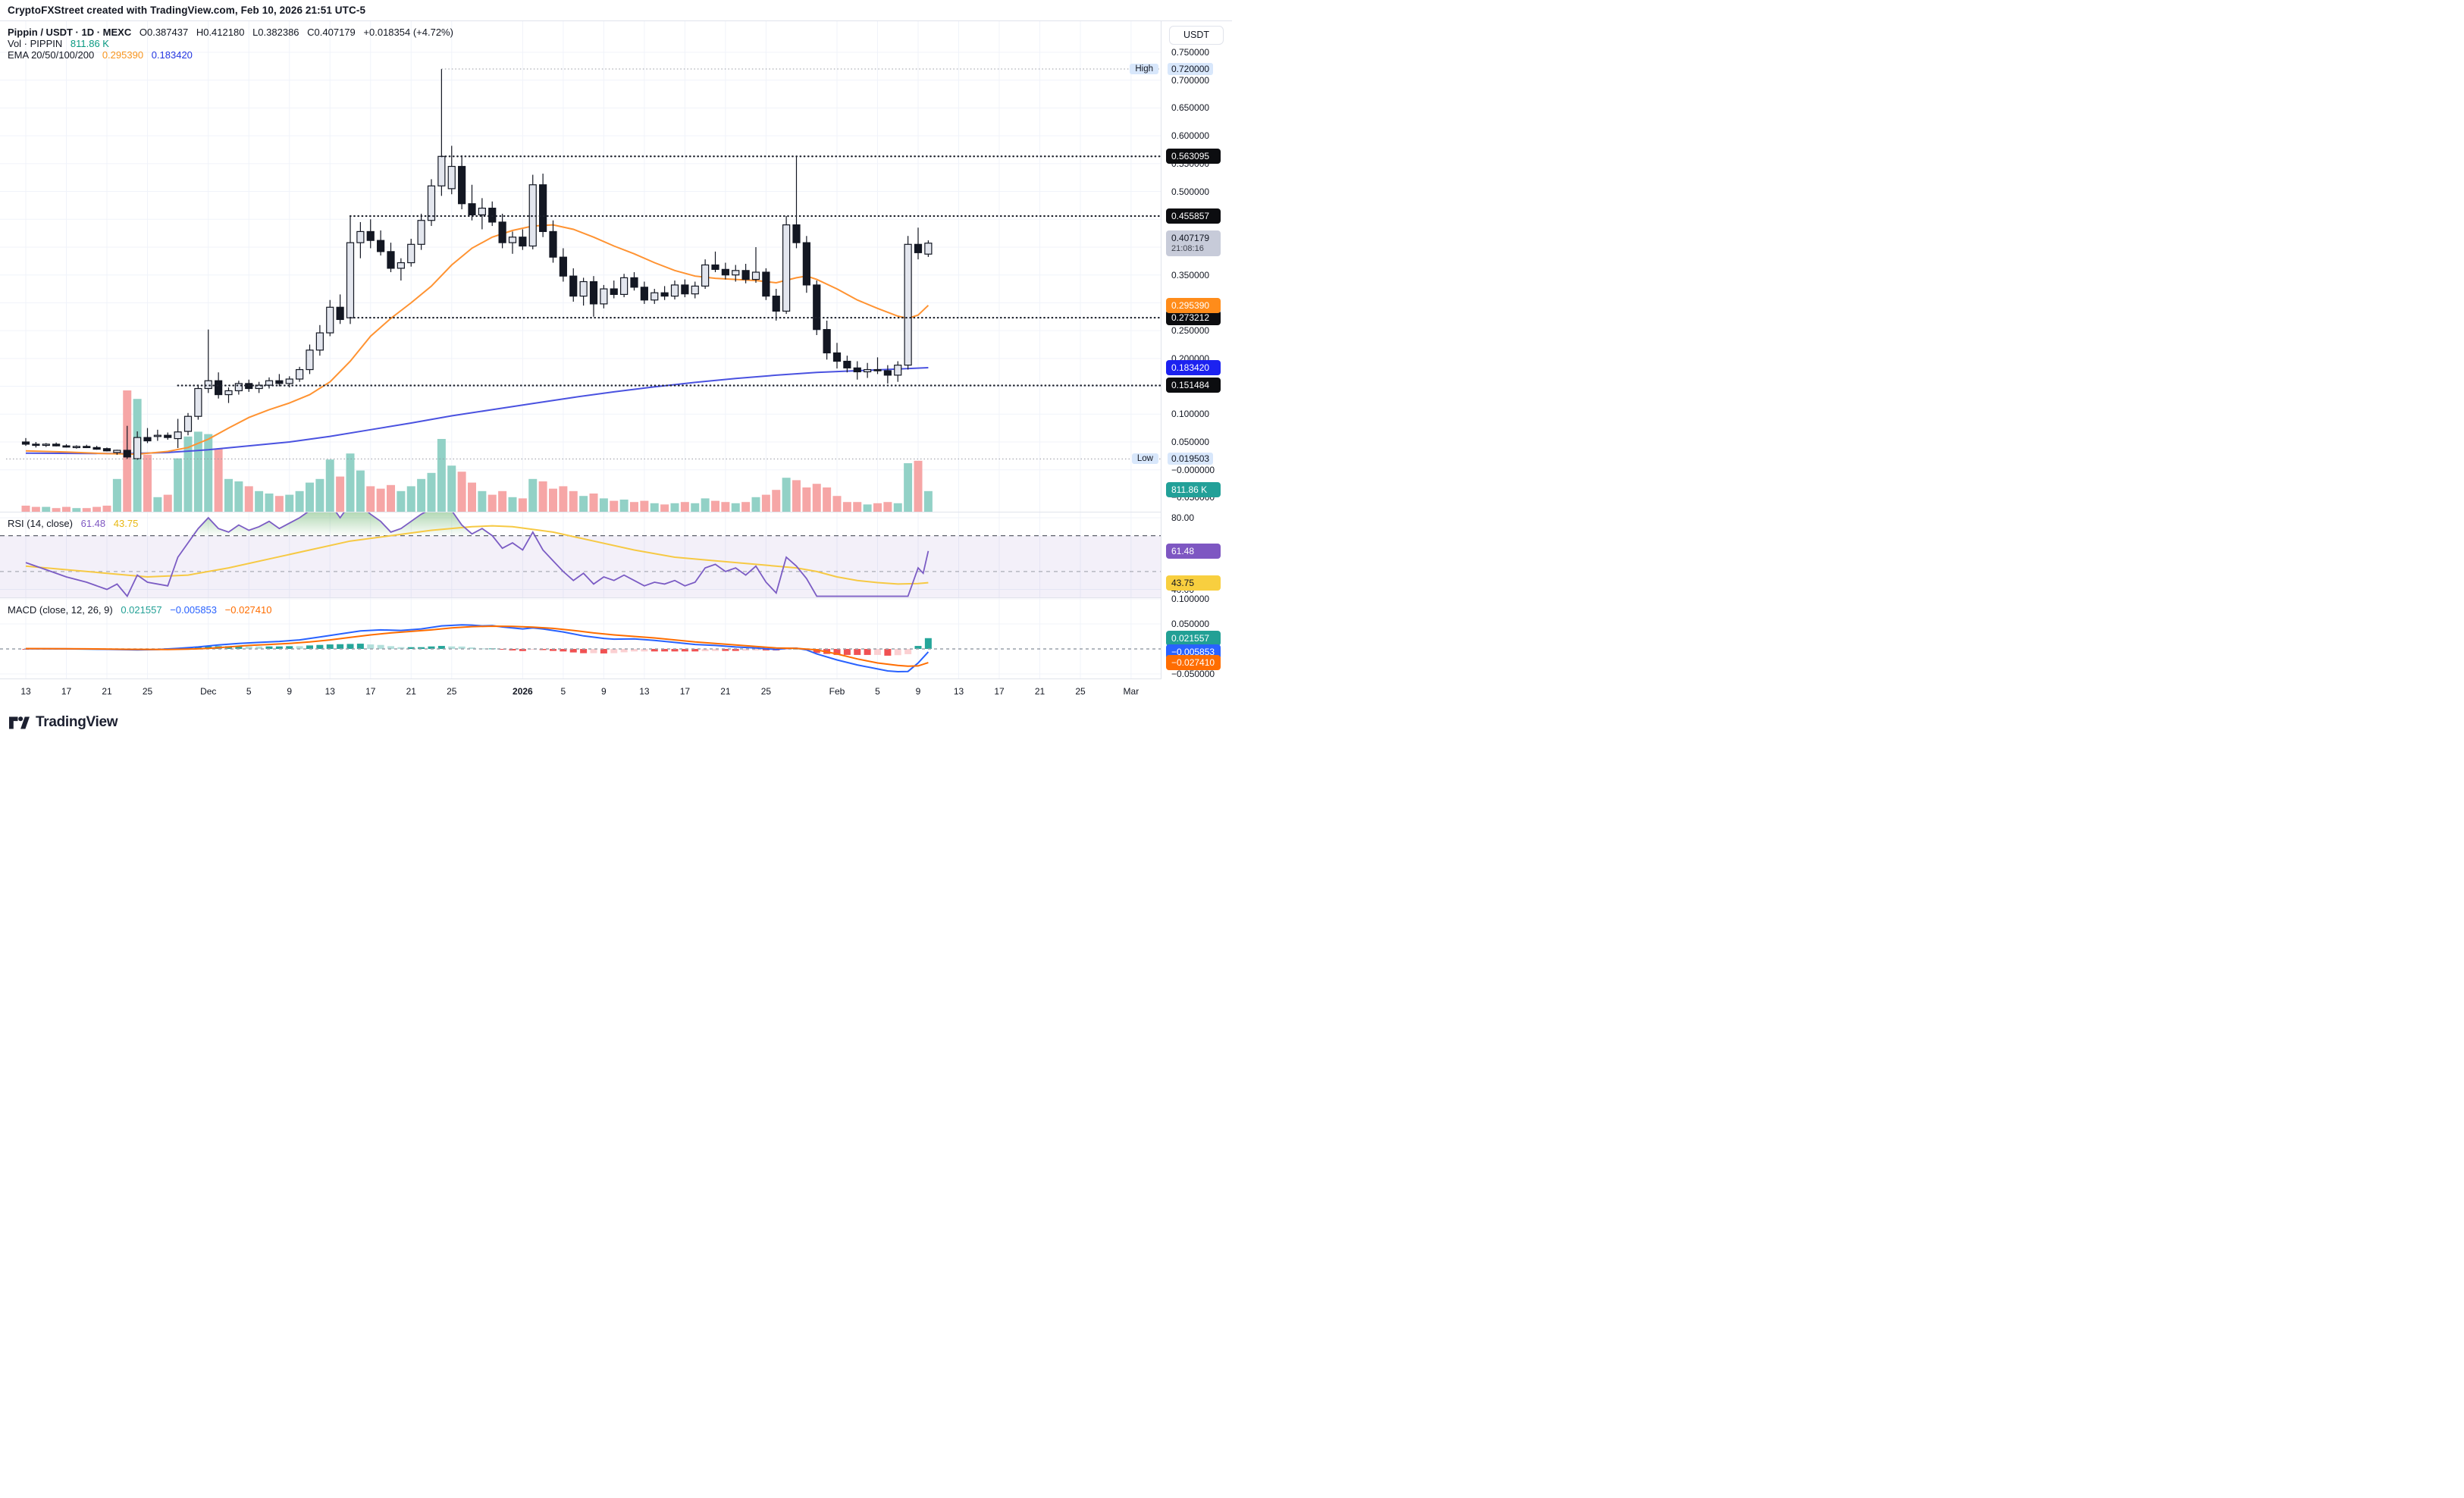 Image resolution: width=2464 pixels, height=1498 pixels. I want to click on time-axis-label: 21, so click(1039, 691).